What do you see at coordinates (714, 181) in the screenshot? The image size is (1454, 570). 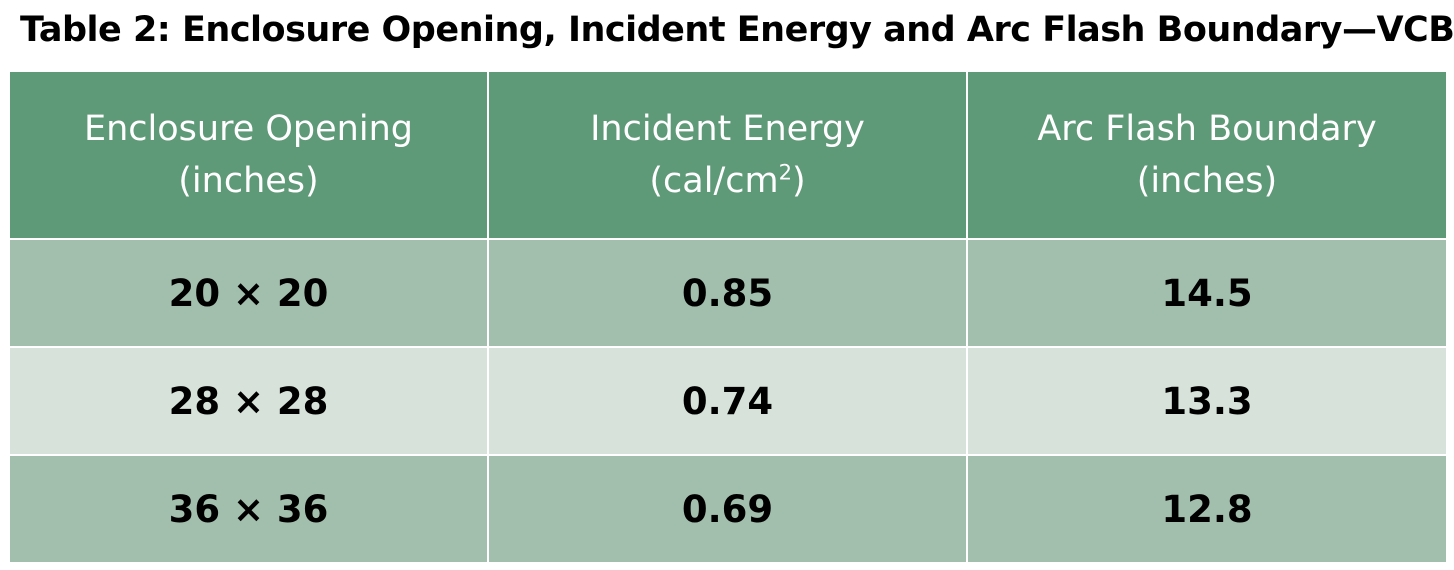 I see `unit-base: (cal/cm` at bounding box center [714, 181].